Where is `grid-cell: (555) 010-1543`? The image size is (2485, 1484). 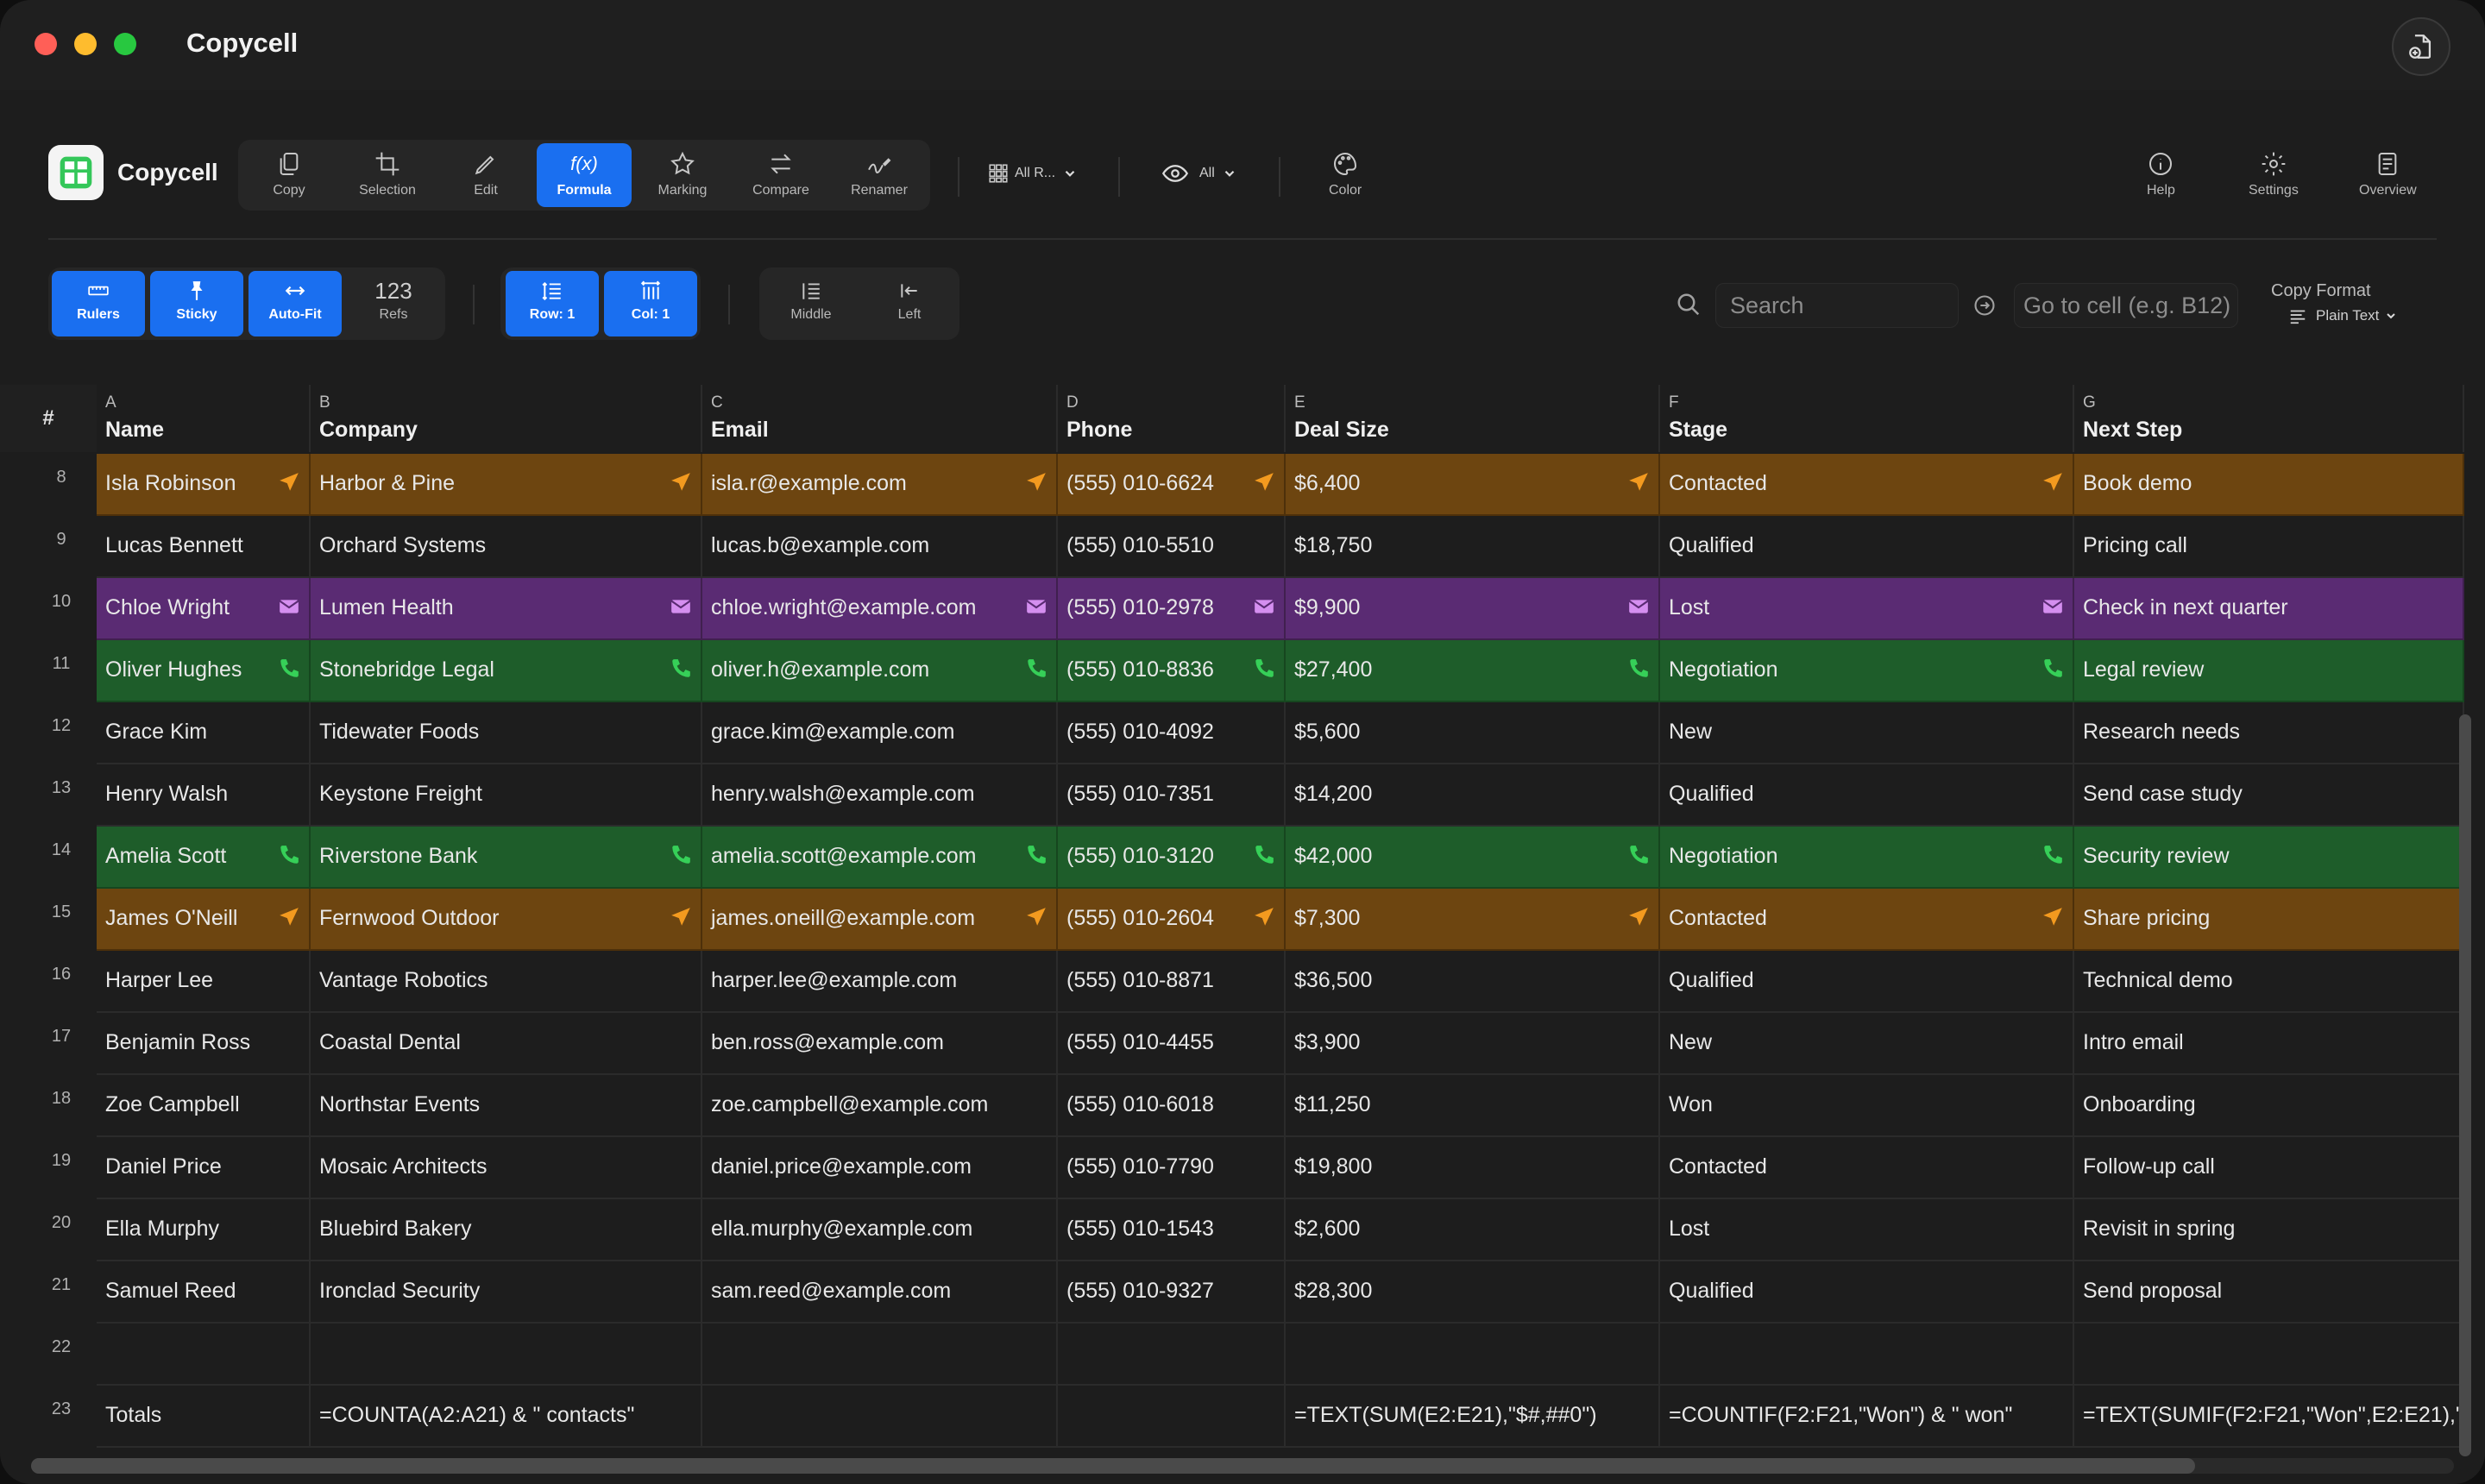 grid-cell: (555) 010-1543 is located at coordinates (1172, 1230).